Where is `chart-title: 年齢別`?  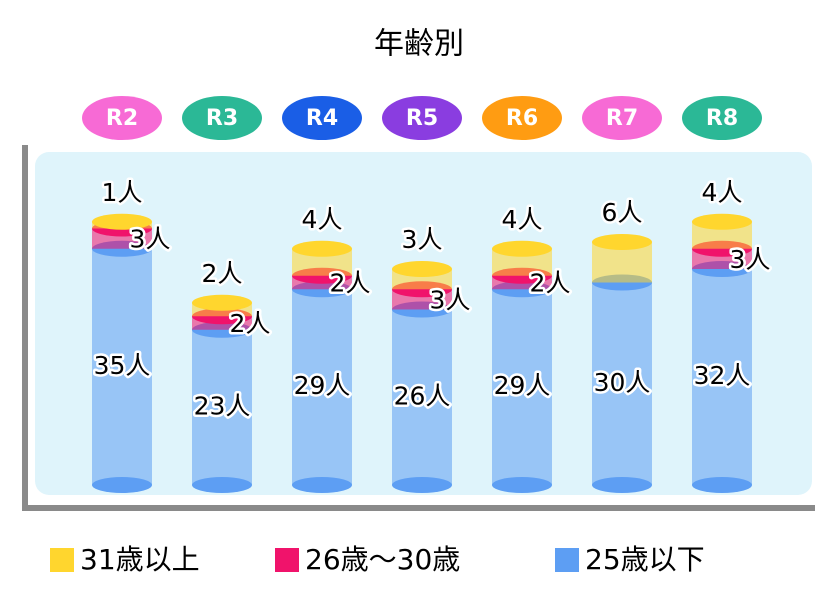 chart-title: 年齢別 is located at coordinates (419, 44).